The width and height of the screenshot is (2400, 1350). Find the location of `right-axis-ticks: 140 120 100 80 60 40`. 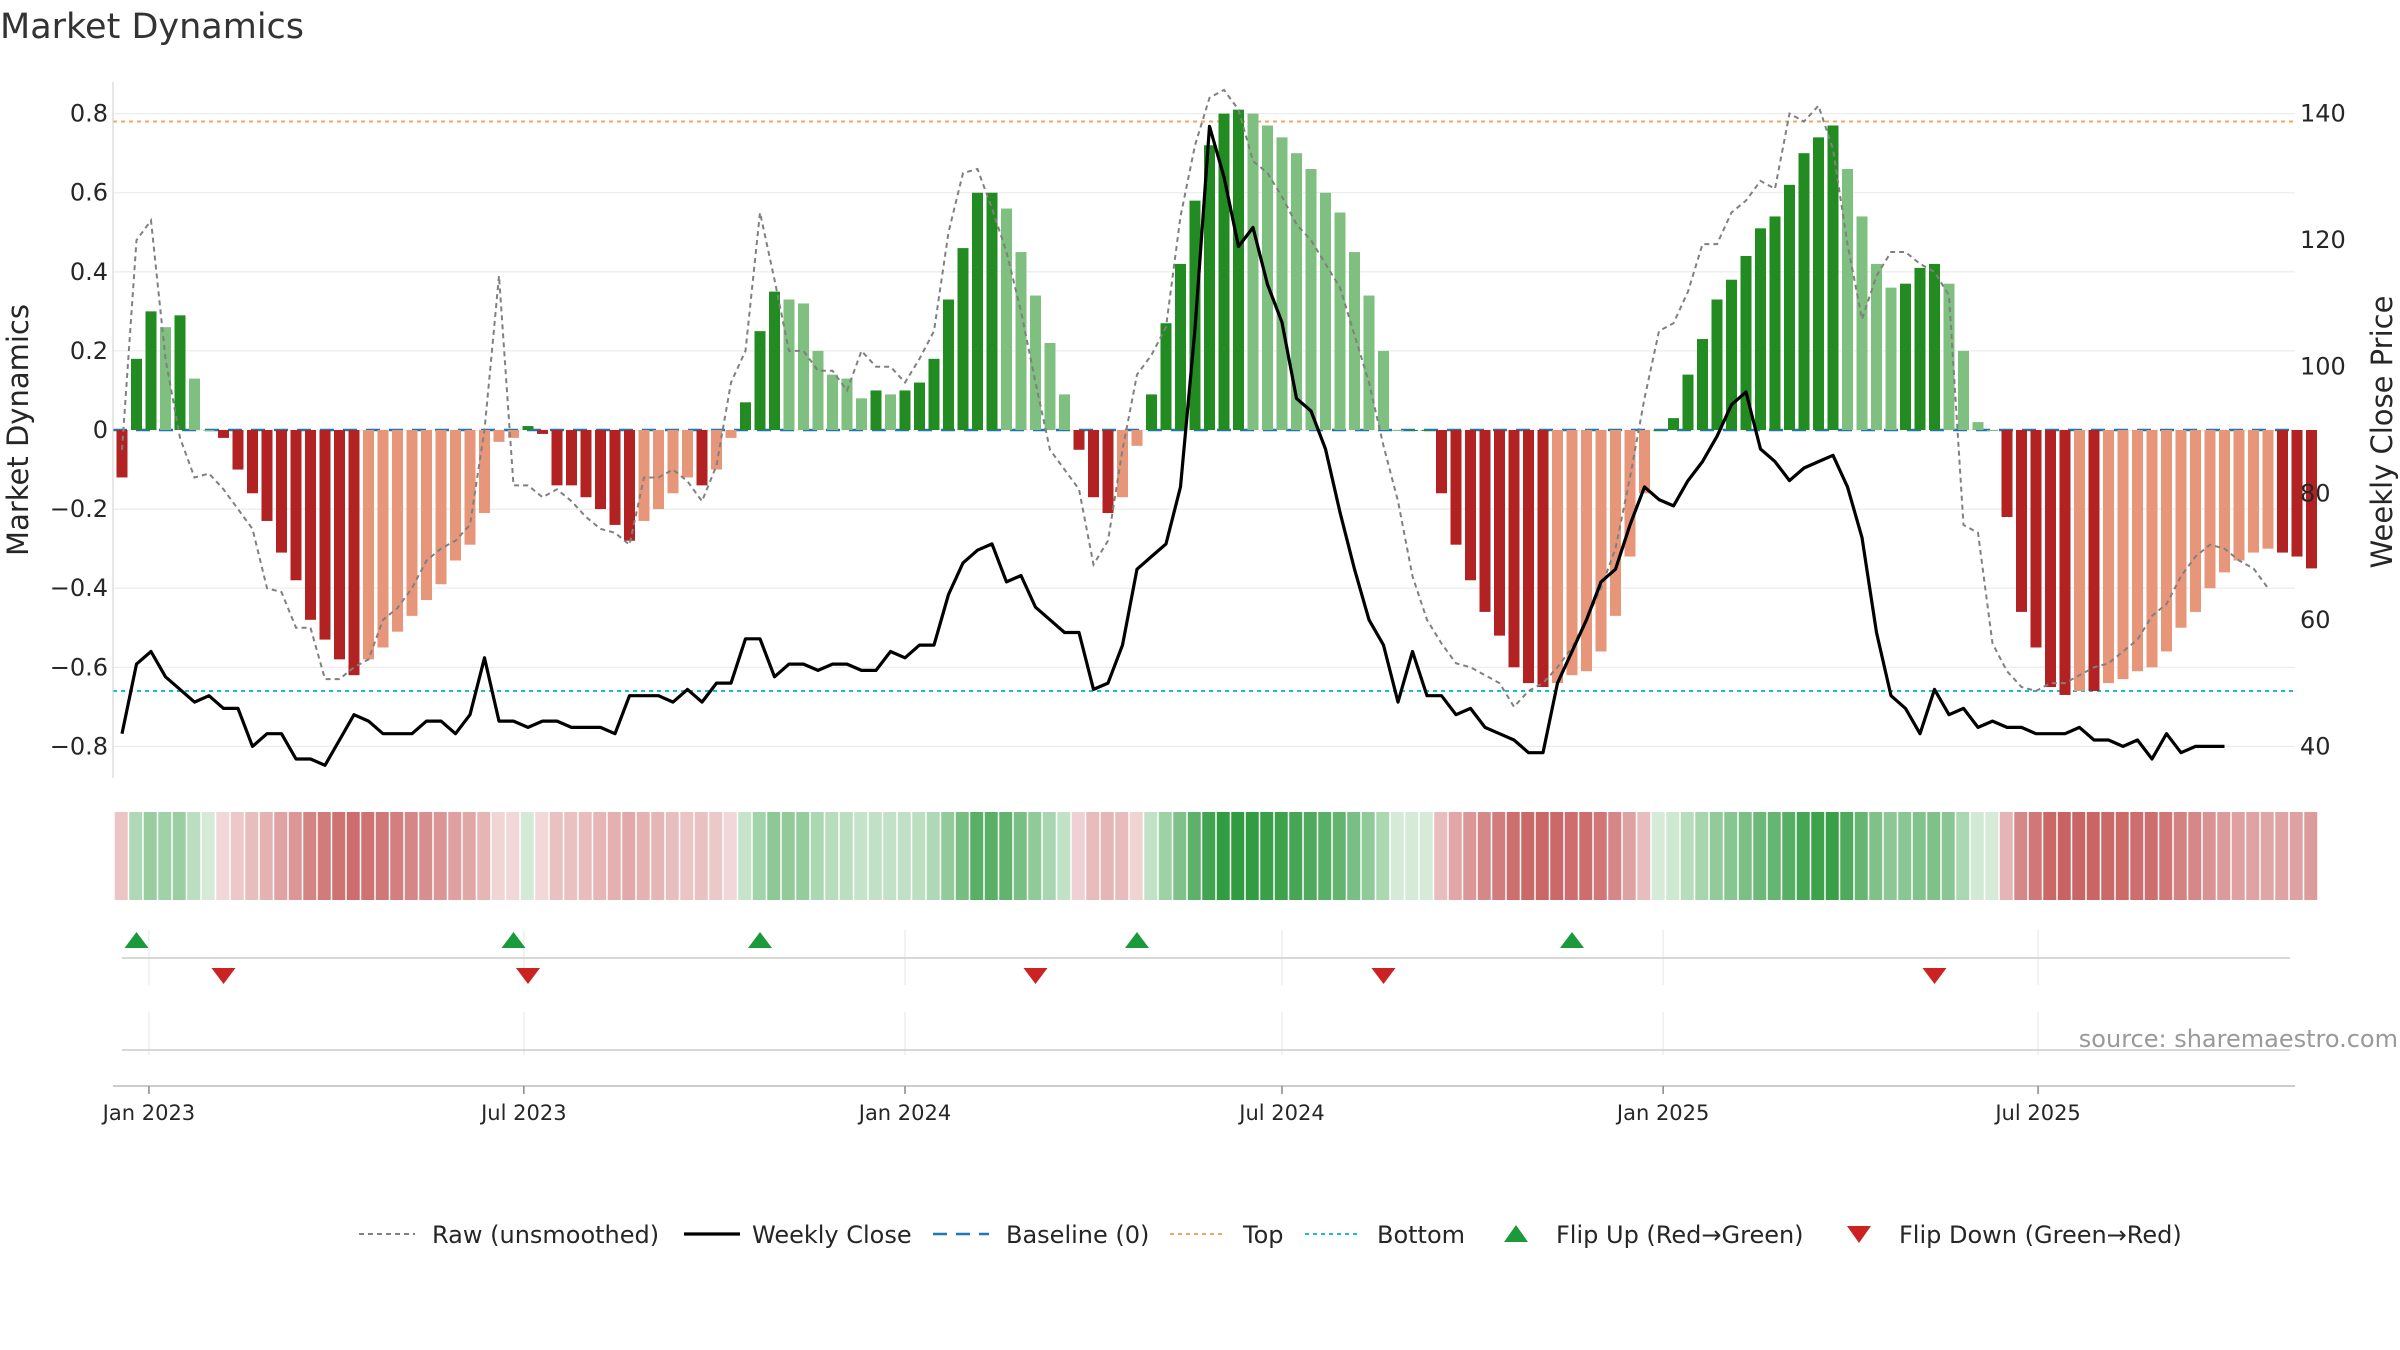

right-axis-ticks: 140 120 100 80 60 40 is located at coordinates (2323, 430).